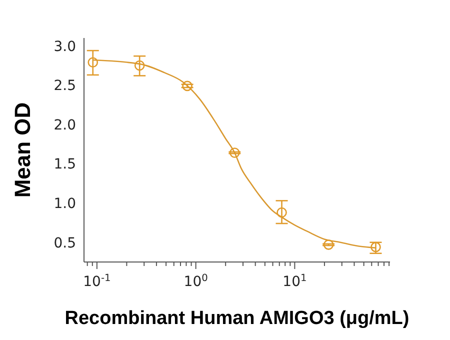 The width and height of the screenshot is (450, 340). Describe the element at coordinates (65, 204) in the screenshot. I see `y-tick-label: 1.0` at that location.